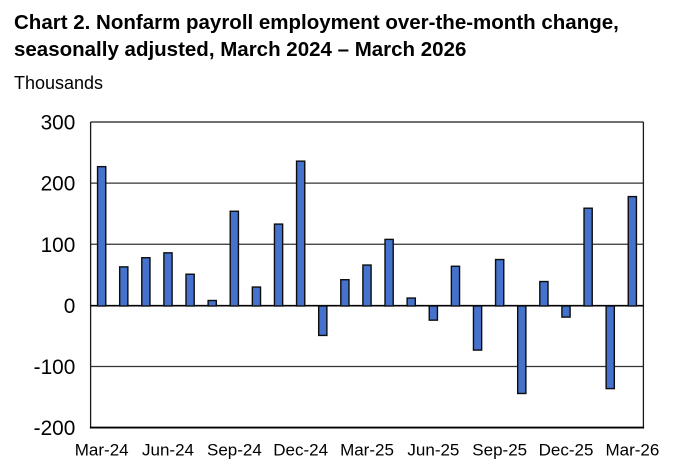  What do you see at coordinates (58, 245) in the screenshot?
I see `svg-text: 100` at bounding box center [58, 245].